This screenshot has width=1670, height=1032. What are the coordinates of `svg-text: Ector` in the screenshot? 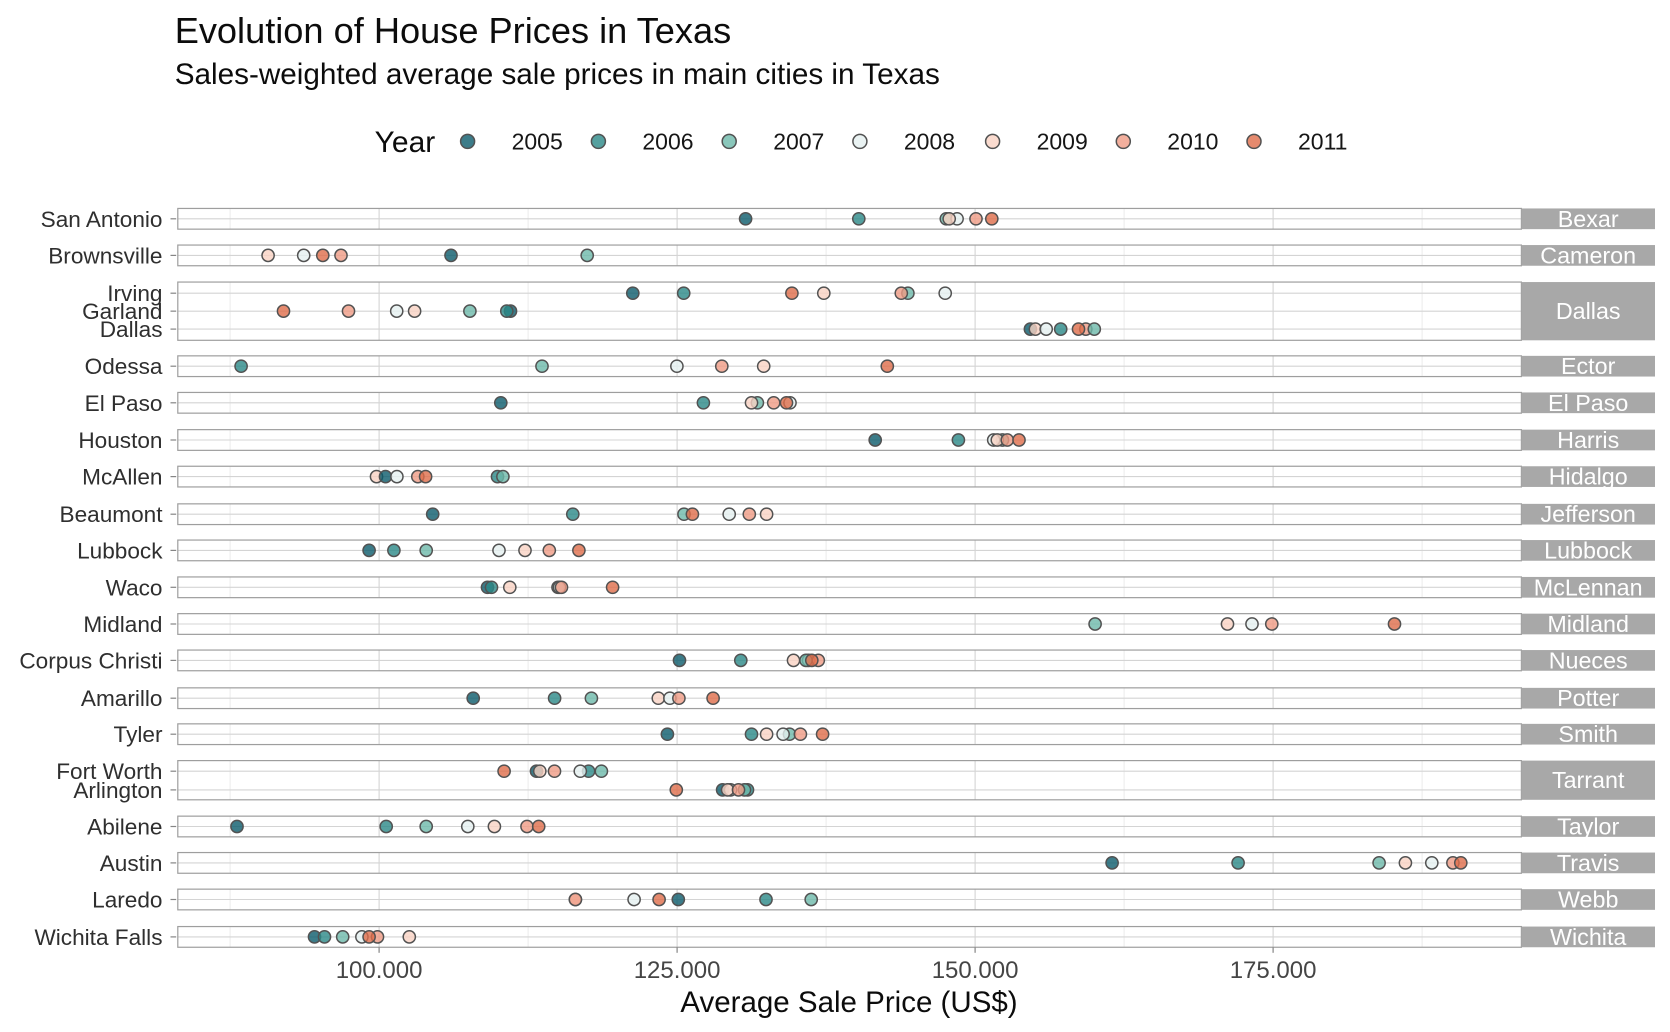 It's located at (1588, 366).